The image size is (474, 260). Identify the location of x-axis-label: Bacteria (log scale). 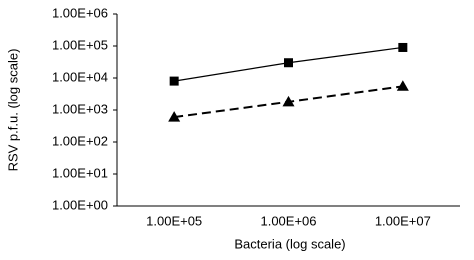
(289, 243).